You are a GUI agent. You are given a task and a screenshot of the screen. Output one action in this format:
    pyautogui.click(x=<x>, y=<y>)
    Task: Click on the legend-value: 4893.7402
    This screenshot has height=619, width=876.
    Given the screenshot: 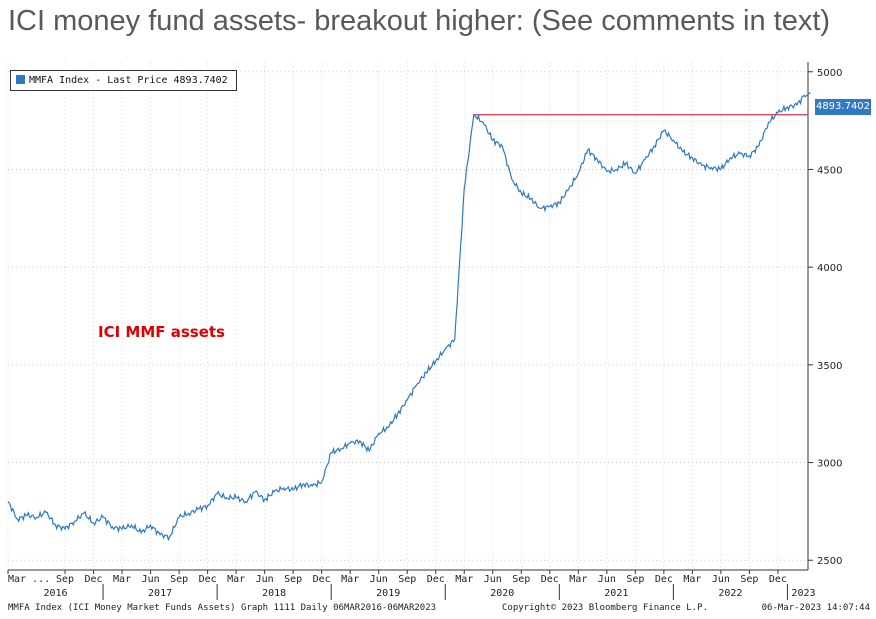 What is the action you would take?
    pyautogui.click(x=200, y=80)
    